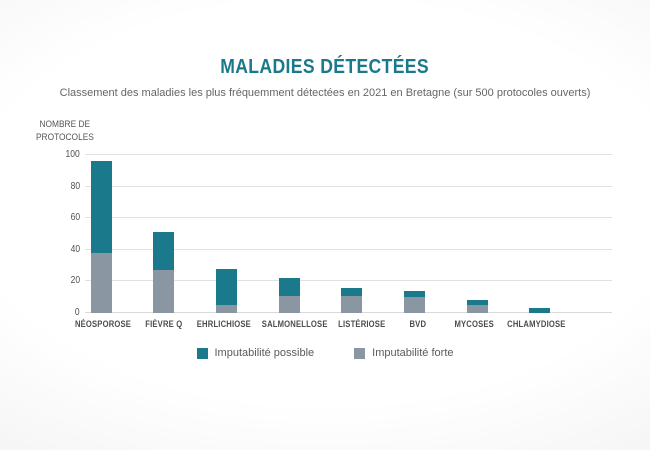 This screenshot has width=650, height=450. I want to click on y-tick-0: 0, so click(60, 313).